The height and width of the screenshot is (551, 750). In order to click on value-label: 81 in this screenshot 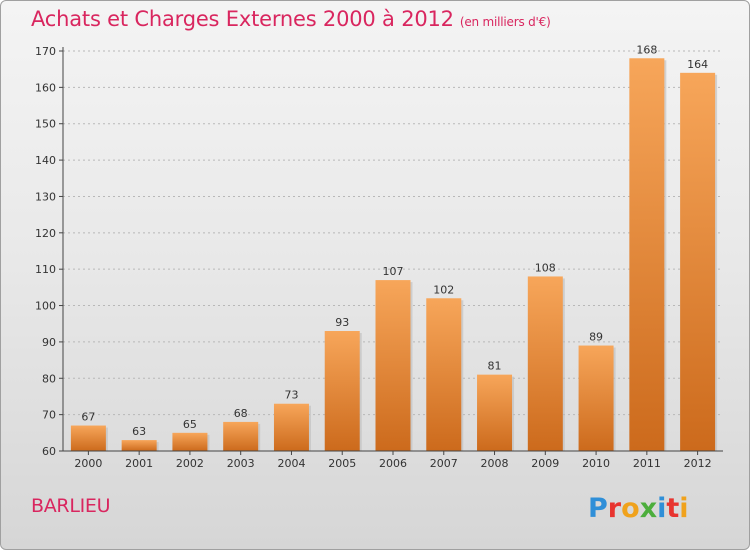, I will do `click(495, 366)`.